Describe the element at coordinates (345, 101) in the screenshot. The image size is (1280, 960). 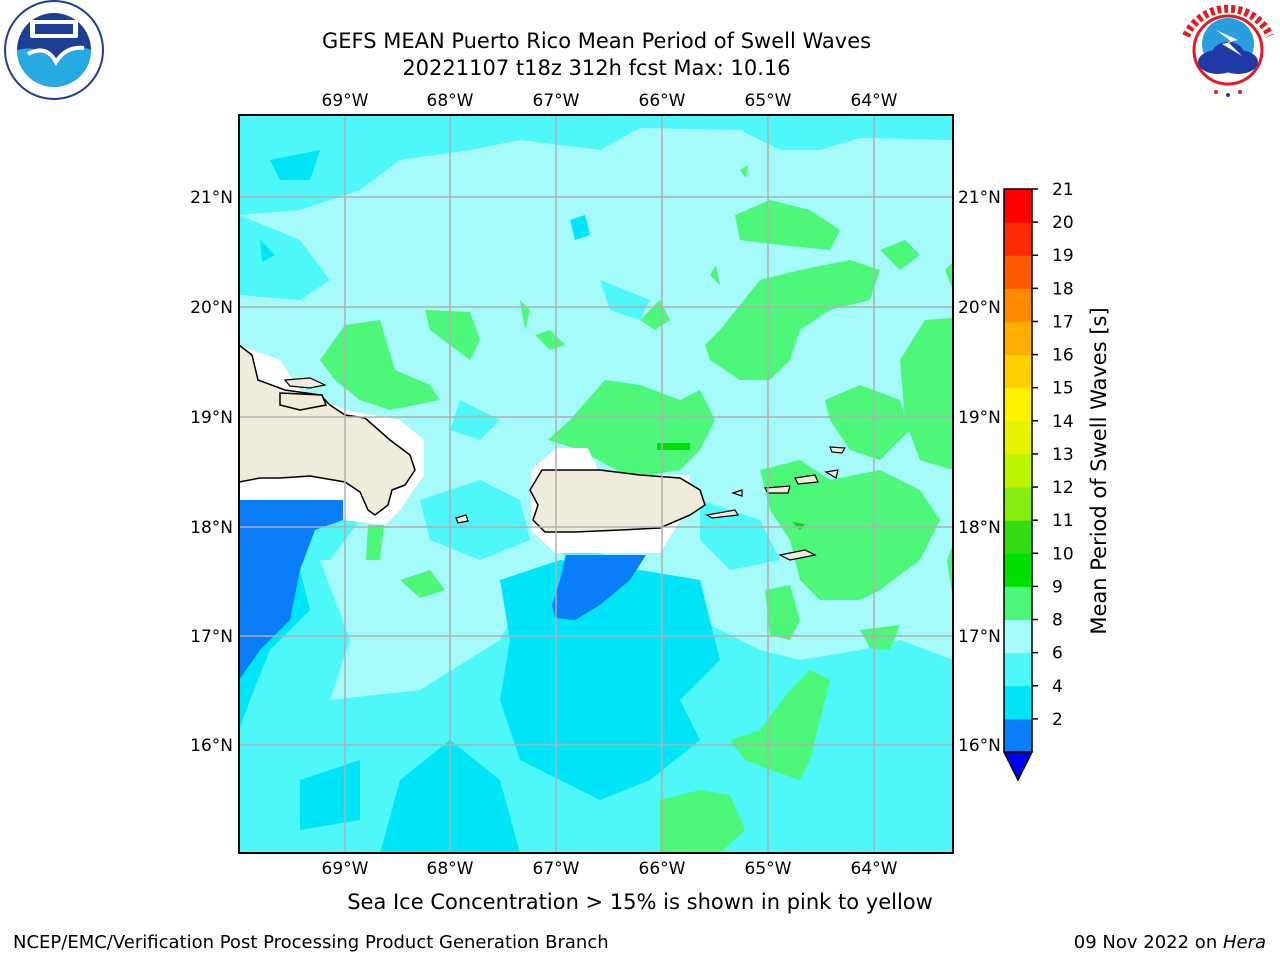
I see `lon-label-top: 69°W` at that location.